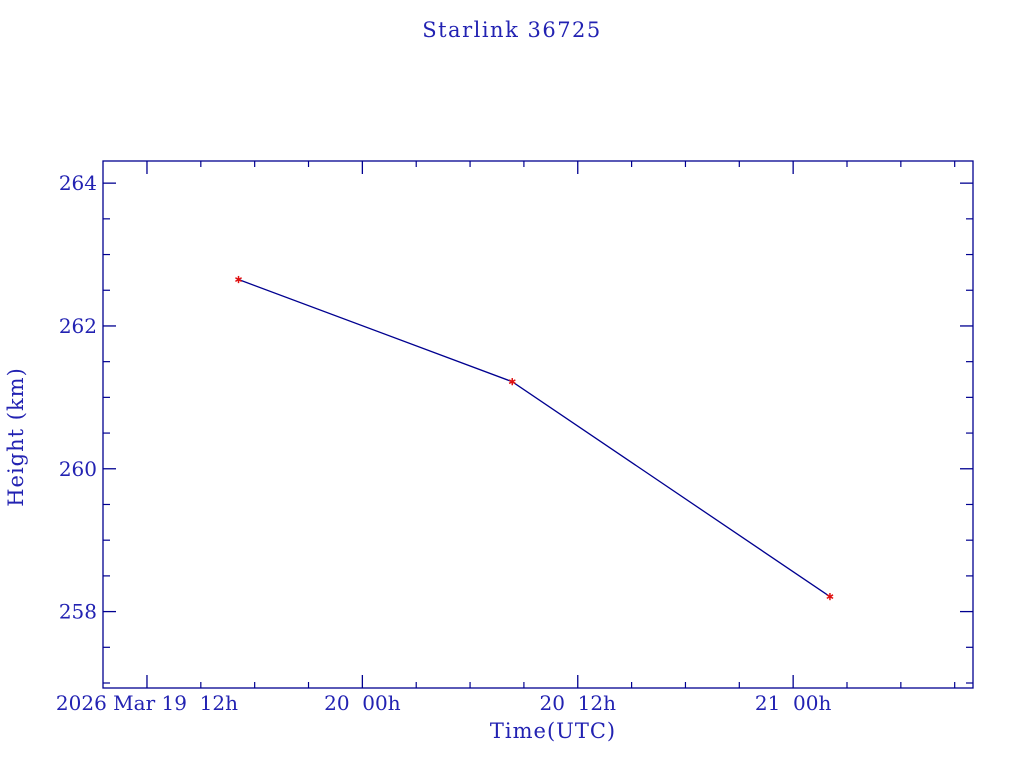 The height and width of the screenshot is (768, 1024). I want to click on chart-title: Starlink 36725, so click(512, 30).